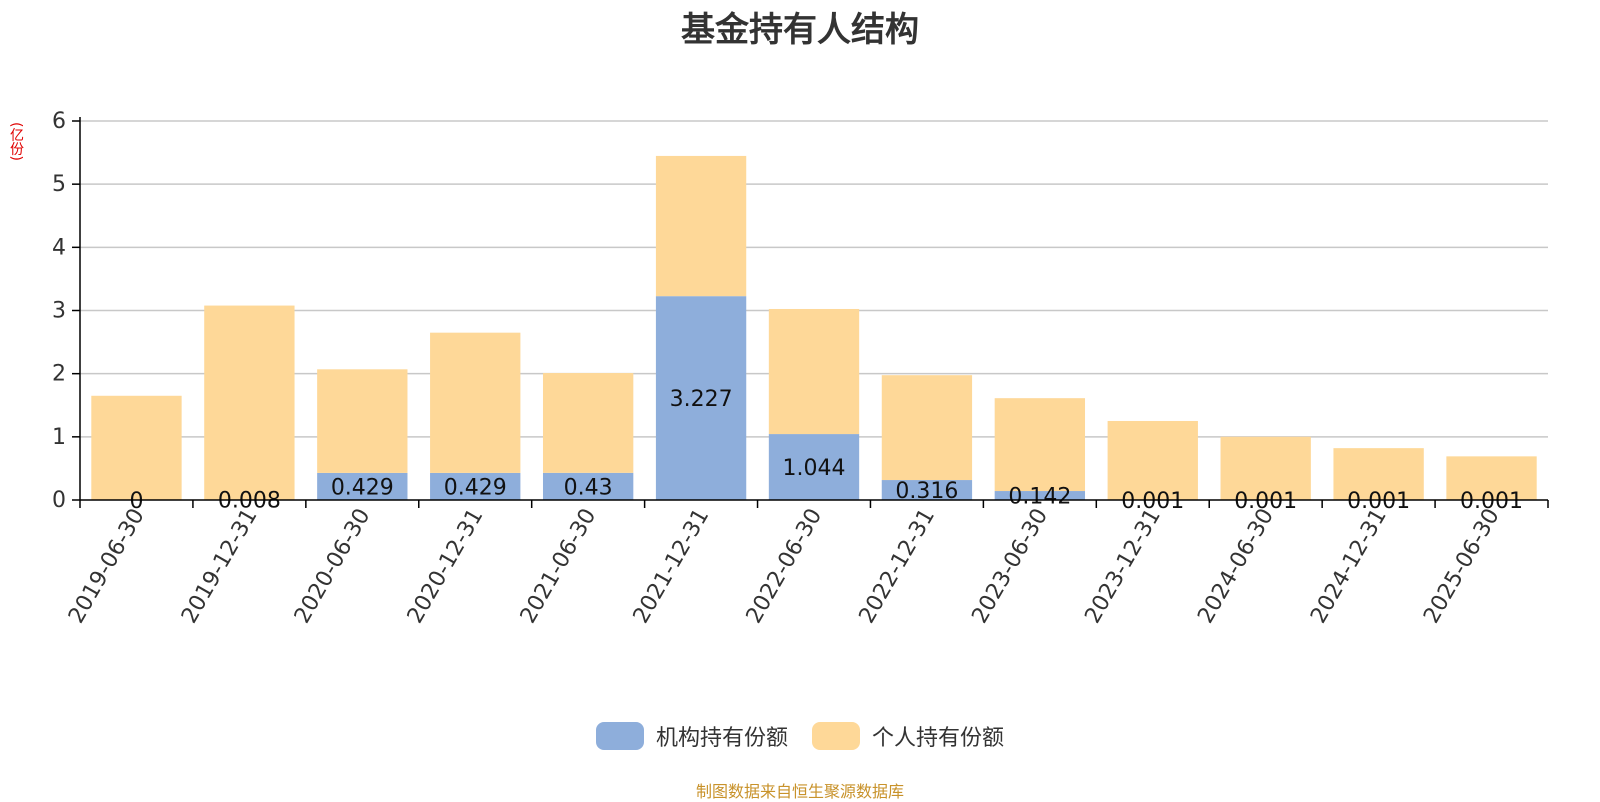  What do you see at coordinates (800, 736) in the screenshot?
I see `legend: 机构持有份额 个人持有份额` at bounding box center [800, 736].